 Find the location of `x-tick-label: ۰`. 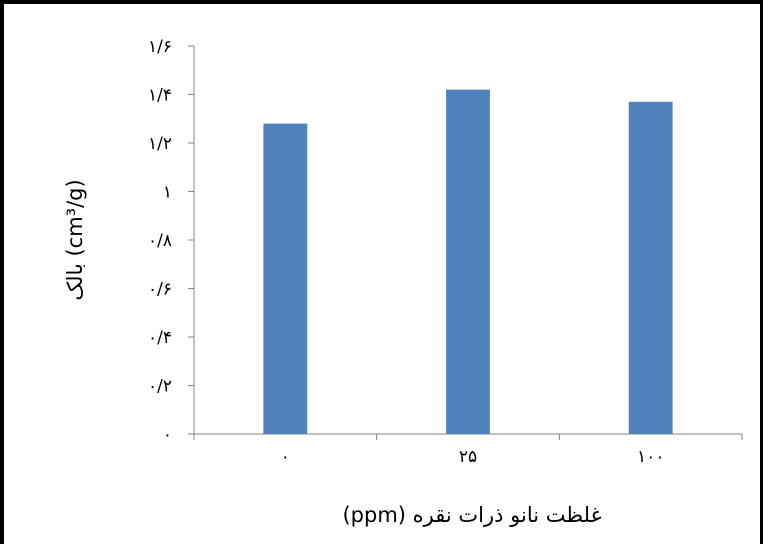

x-tick-label: ۰ is located at coordinates (285, 457).